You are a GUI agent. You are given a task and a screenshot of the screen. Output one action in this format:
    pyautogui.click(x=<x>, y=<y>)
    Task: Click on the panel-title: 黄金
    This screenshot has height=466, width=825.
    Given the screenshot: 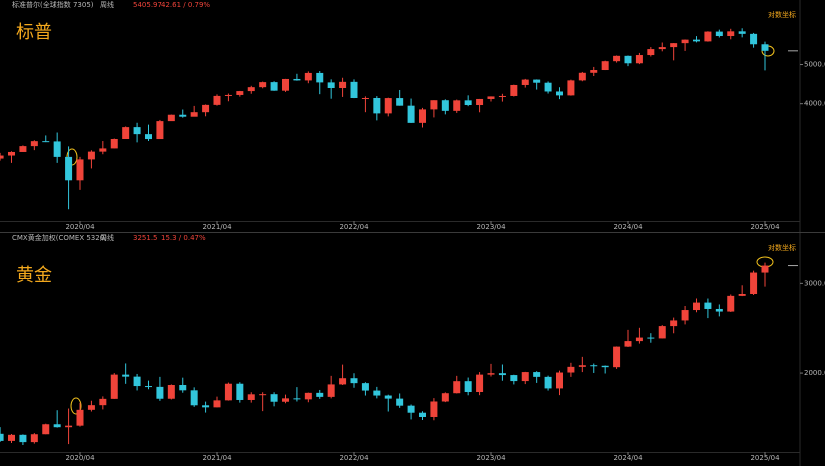 What is the action you would take?
    pyautogui.click(x=34, y=275)
    